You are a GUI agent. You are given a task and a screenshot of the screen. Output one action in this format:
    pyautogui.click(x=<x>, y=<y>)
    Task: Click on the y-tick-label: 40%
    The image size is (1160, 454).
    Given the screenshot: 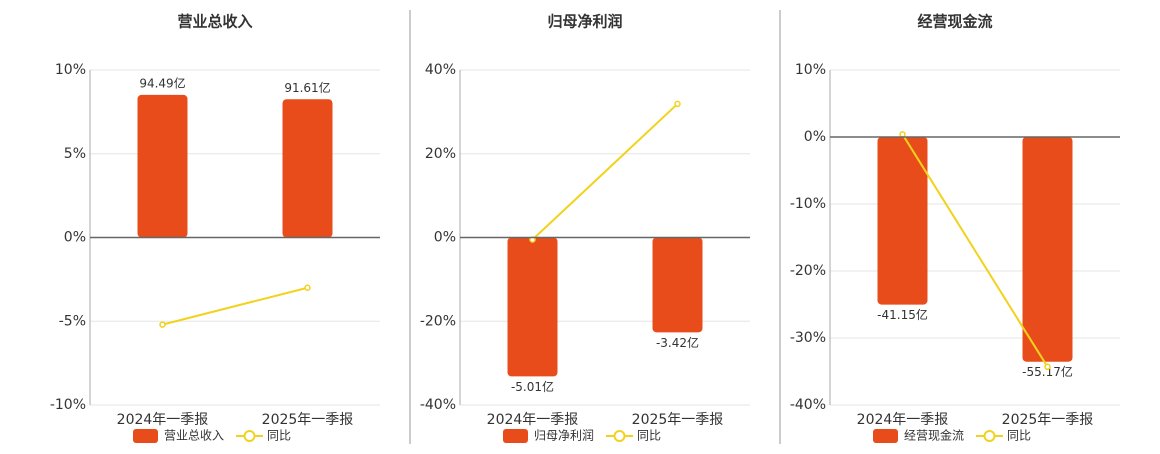 What is the action you would take?
    pyautogui.click(x=440, y=70)
    